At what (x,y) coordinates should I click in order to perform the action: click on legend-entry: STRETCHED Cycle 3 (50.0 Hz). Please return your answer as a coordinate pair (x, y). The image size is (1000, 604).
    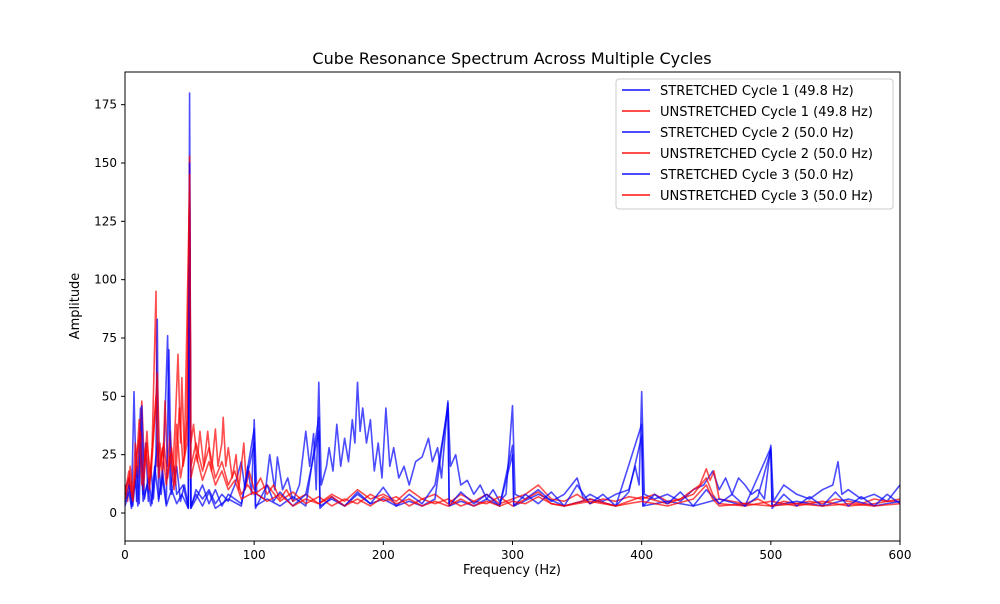
    Looking at the image, I should click on (757, 175).